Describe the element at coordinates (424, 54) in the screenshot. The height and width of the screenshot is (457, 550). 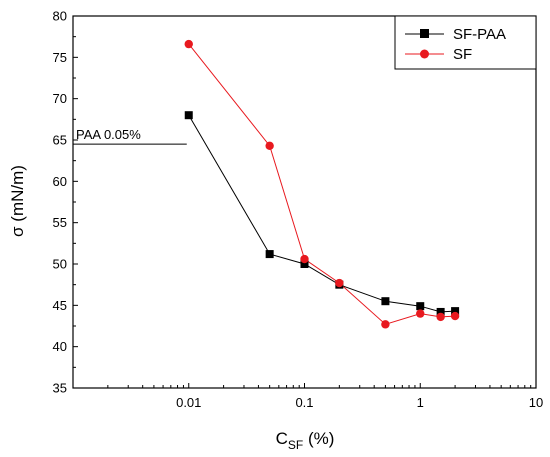
I see `legend-marker-sf` at that location.